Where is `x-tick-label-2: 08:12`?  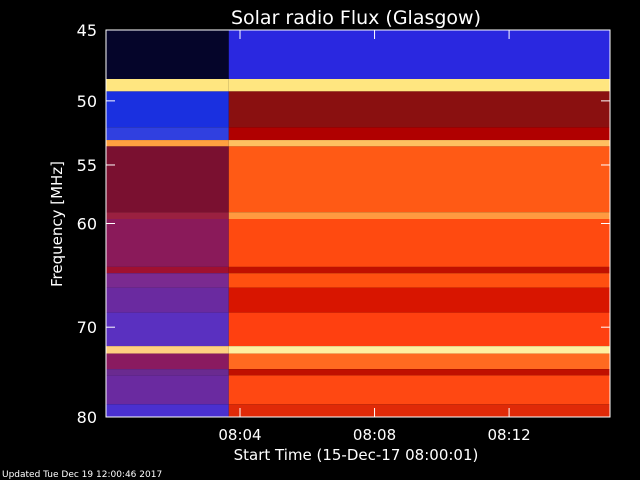 x-tick-label-2: 08:12 is located at coordinates (508, 435).